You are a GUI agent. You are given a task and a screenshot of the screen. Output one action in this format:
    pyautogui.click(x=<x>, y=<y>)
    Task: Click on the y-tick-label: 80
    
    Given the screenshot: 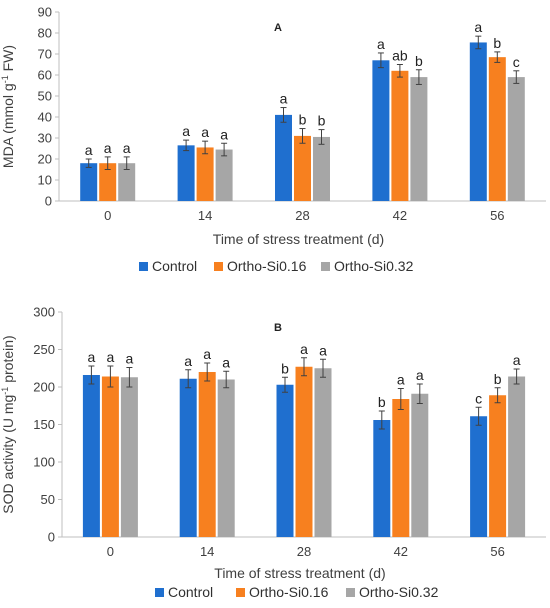 What is the action you would take?
    pyautogui.click(x=45, y=33)
    